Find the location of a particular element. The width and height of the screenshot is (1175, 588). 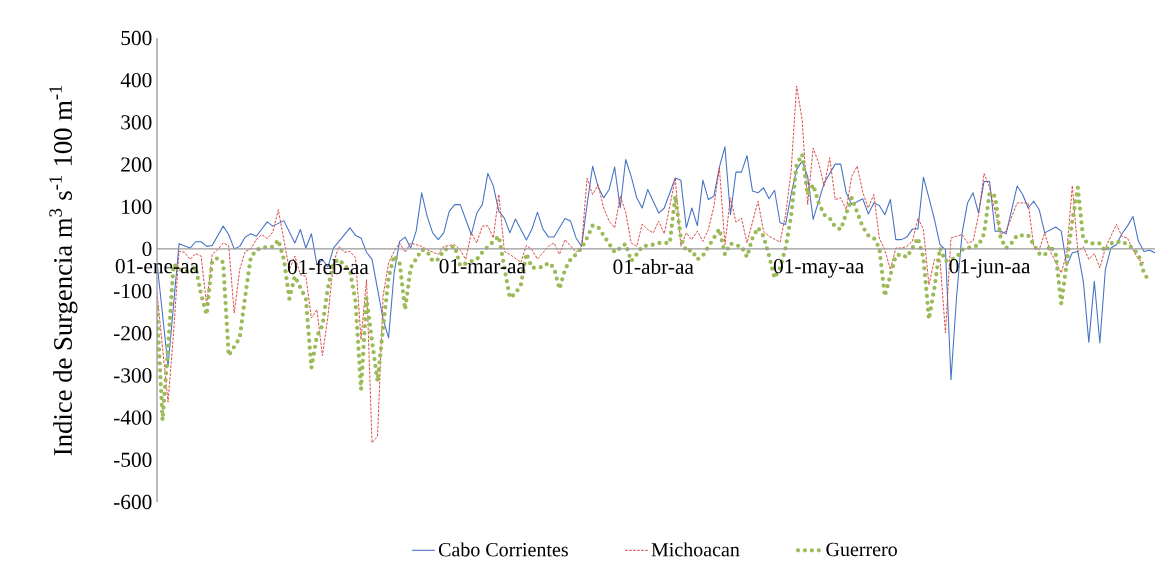

y-tick-label: 0 is located at coordinates (147, 249).